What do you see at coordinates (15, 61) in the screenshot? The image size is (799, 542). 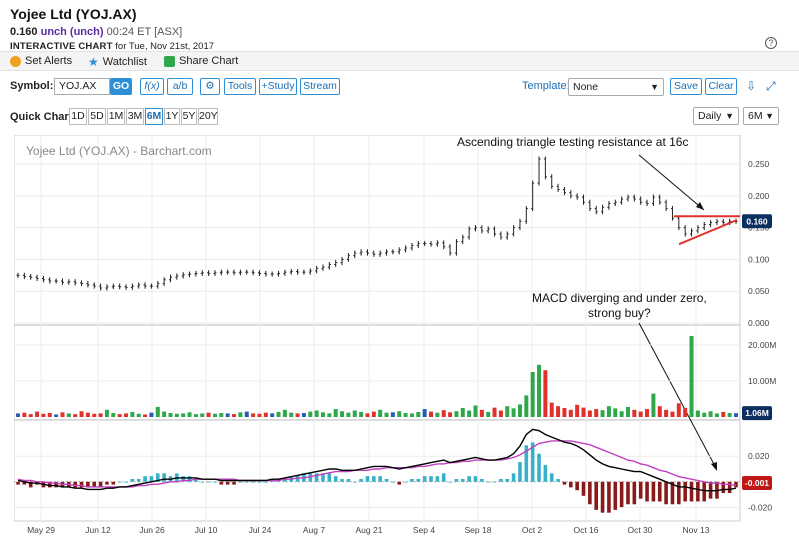 I see `alert-icon` at bounding box center [15, 61].